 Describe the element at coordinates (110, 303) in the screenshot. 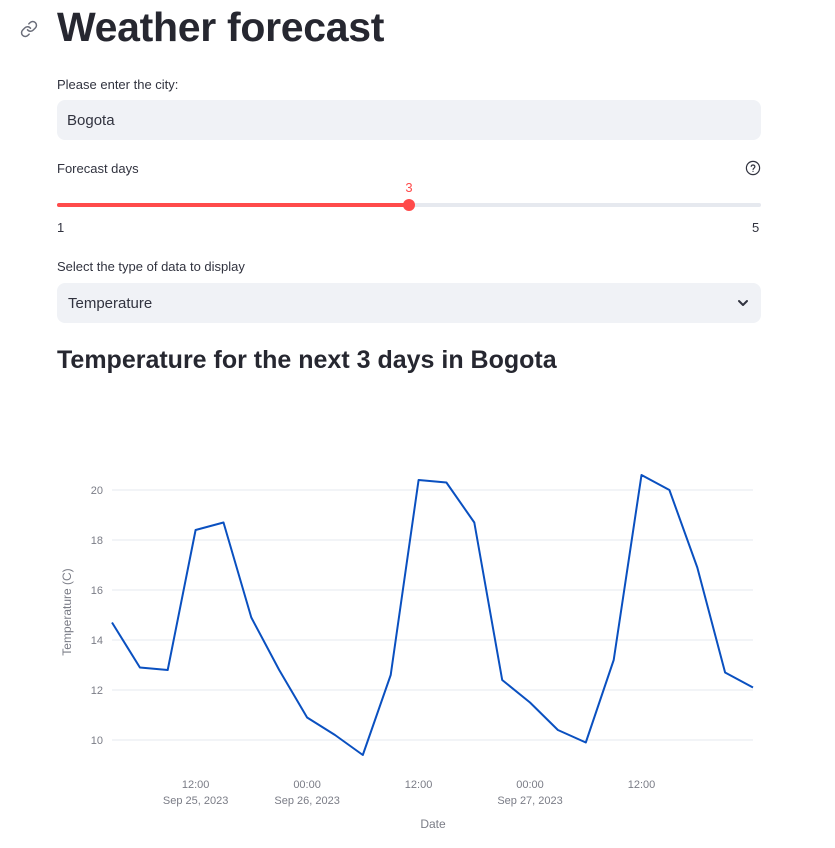

I see `data-type-selected-value: Temperature` at that location.